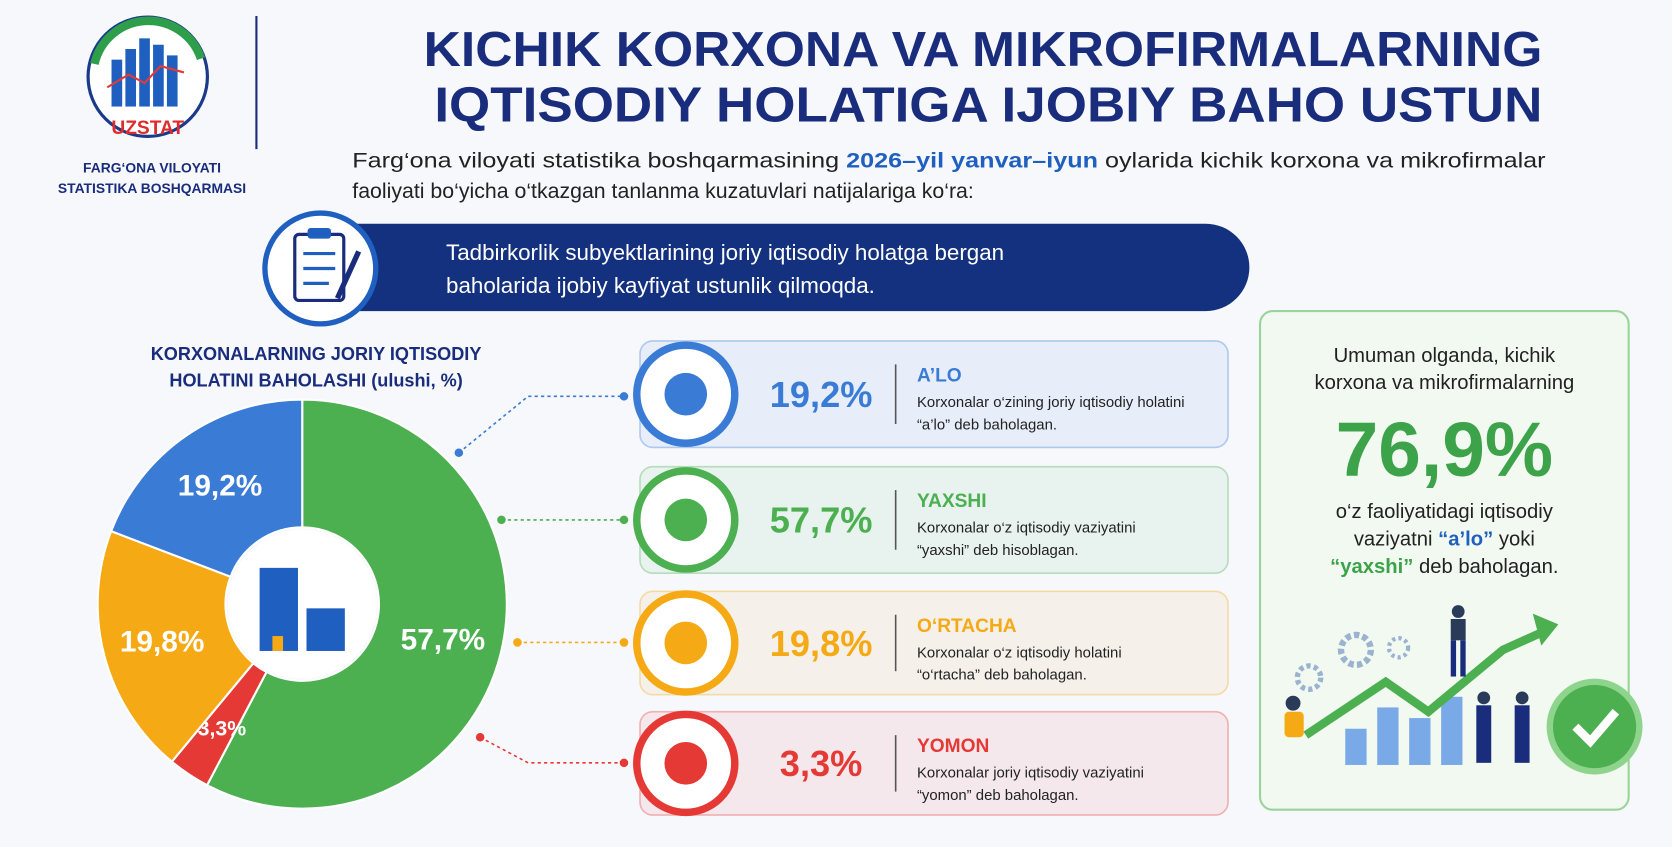  Describe the element at coordinates (1030, 774) in the screenshot. I see `card-description: Korxonalar joriy iqtisodiy vaziyatini` at that location.